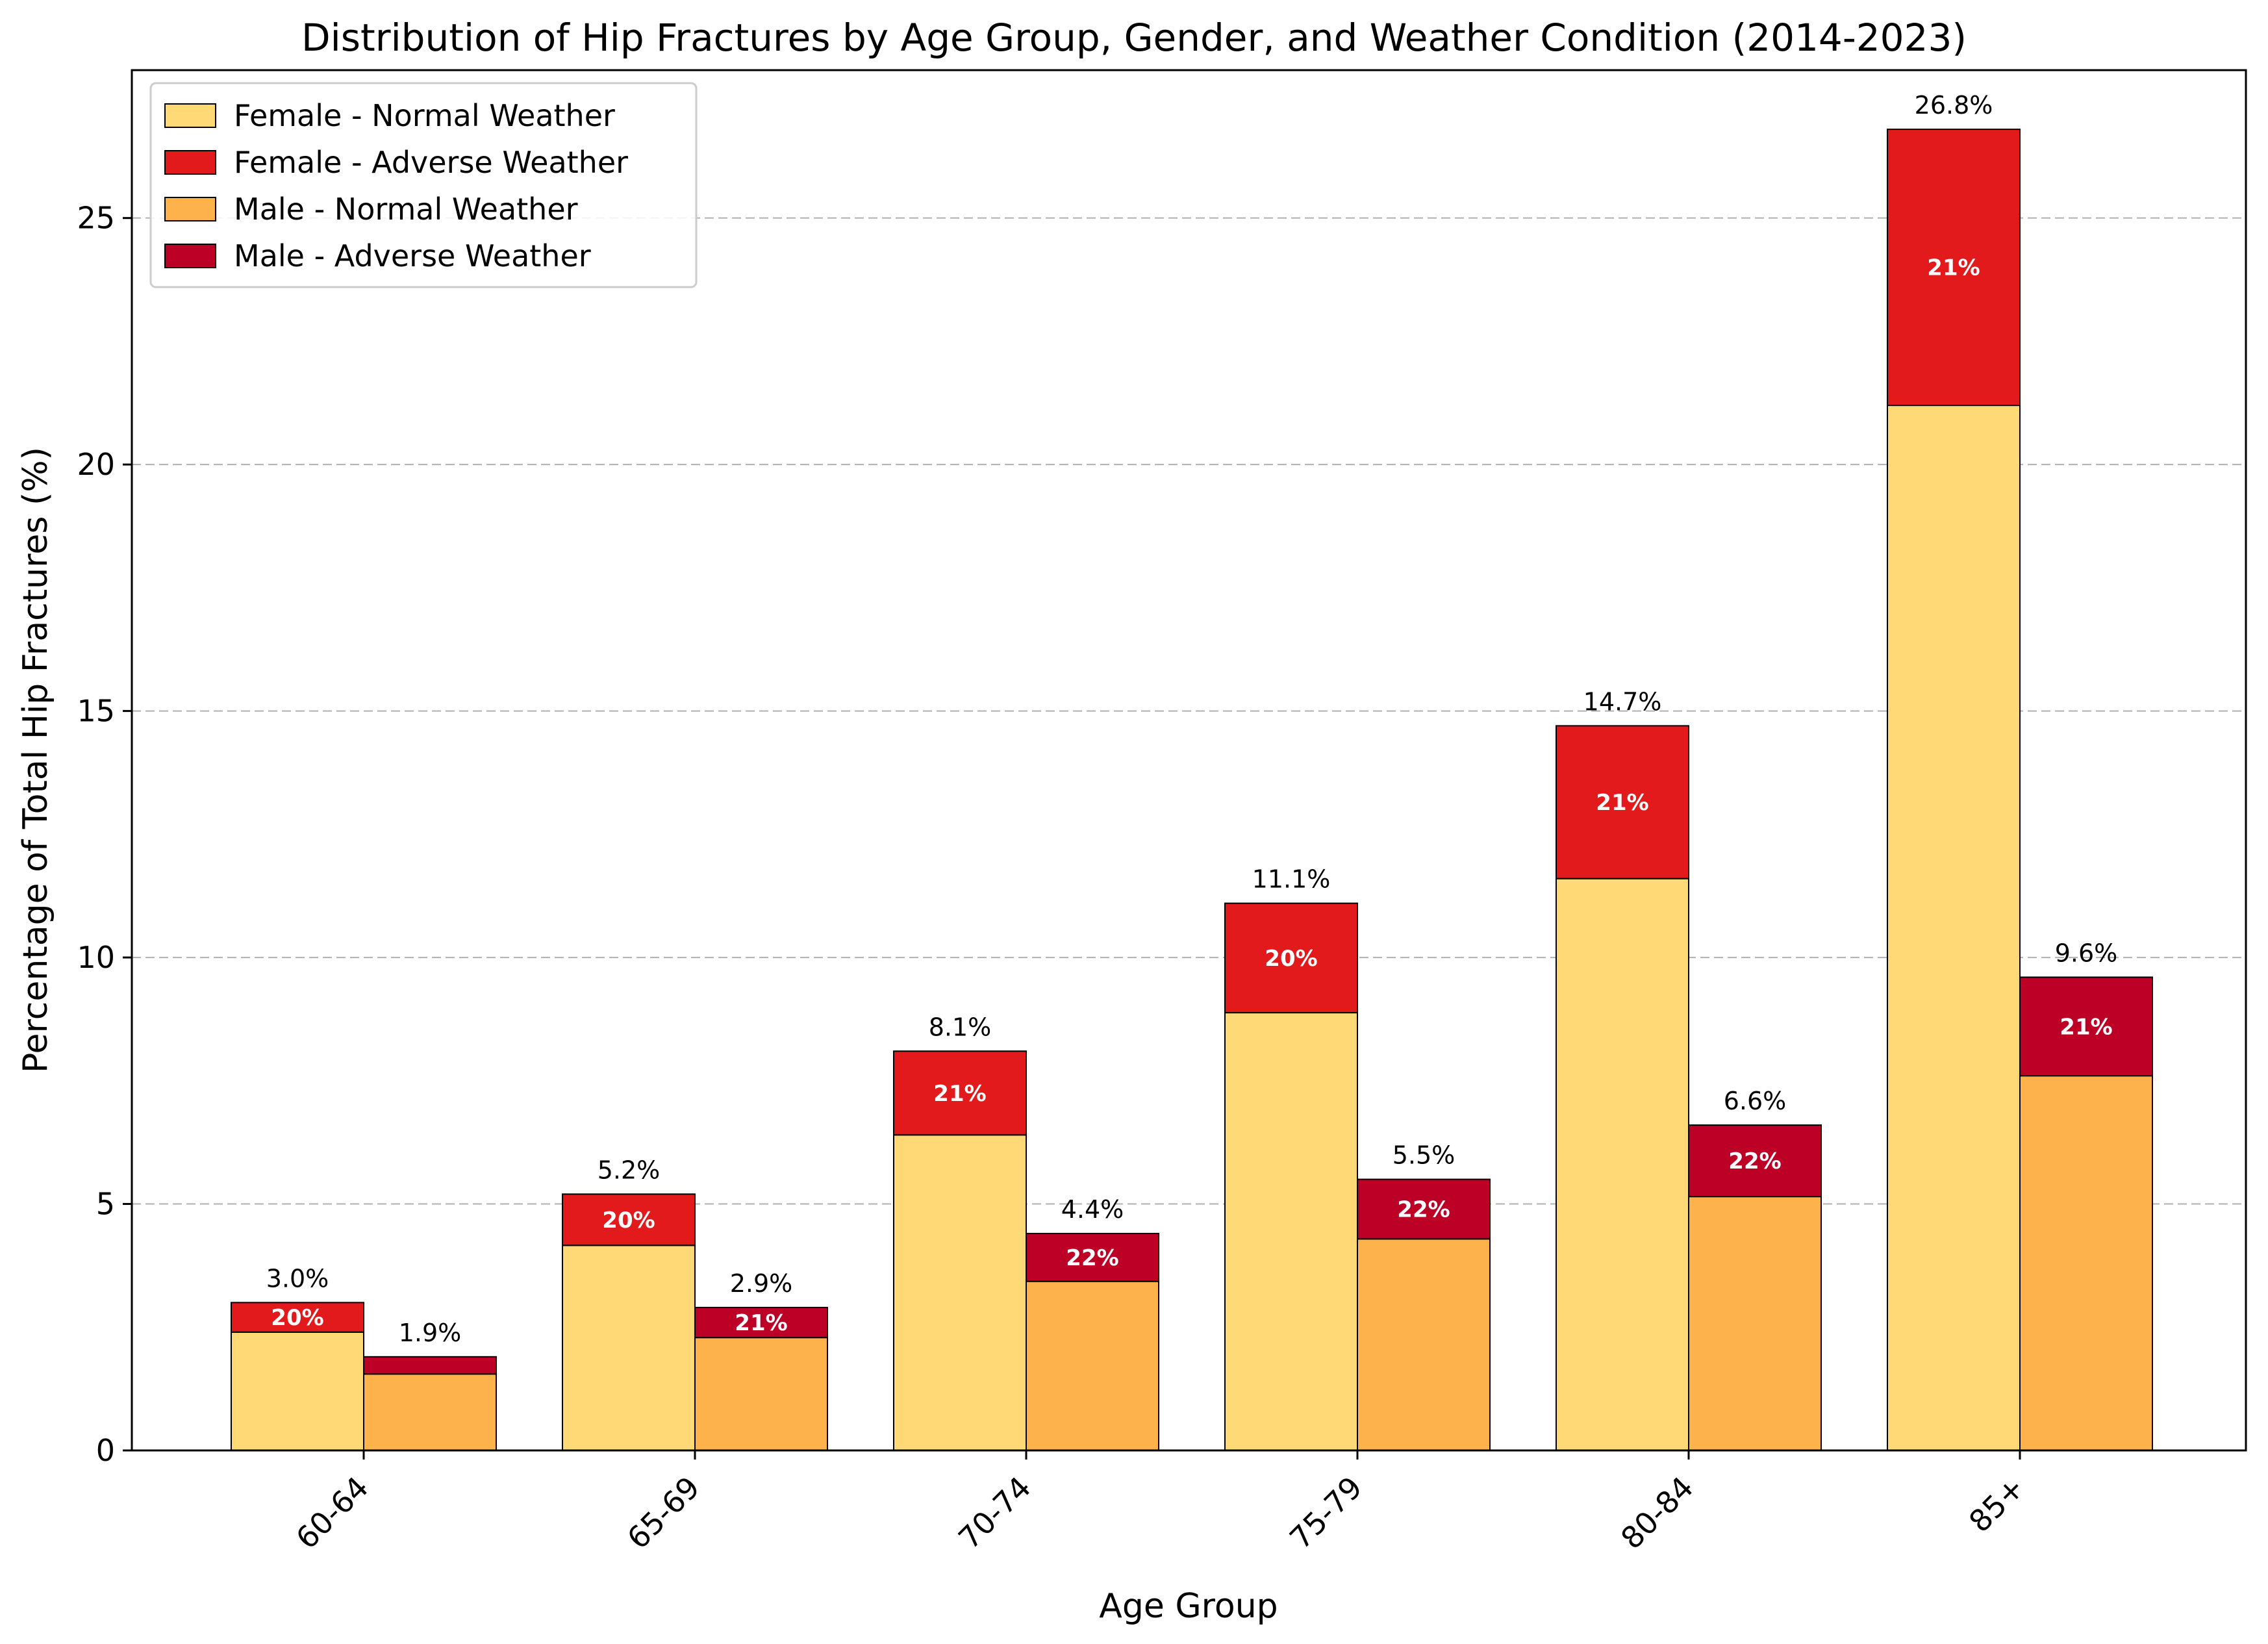 This screenshot has height=1644, width=2268. Describe the element at coordinates (1954, 105) in the screenshot. I see `total-label: 26.8%` at that location.